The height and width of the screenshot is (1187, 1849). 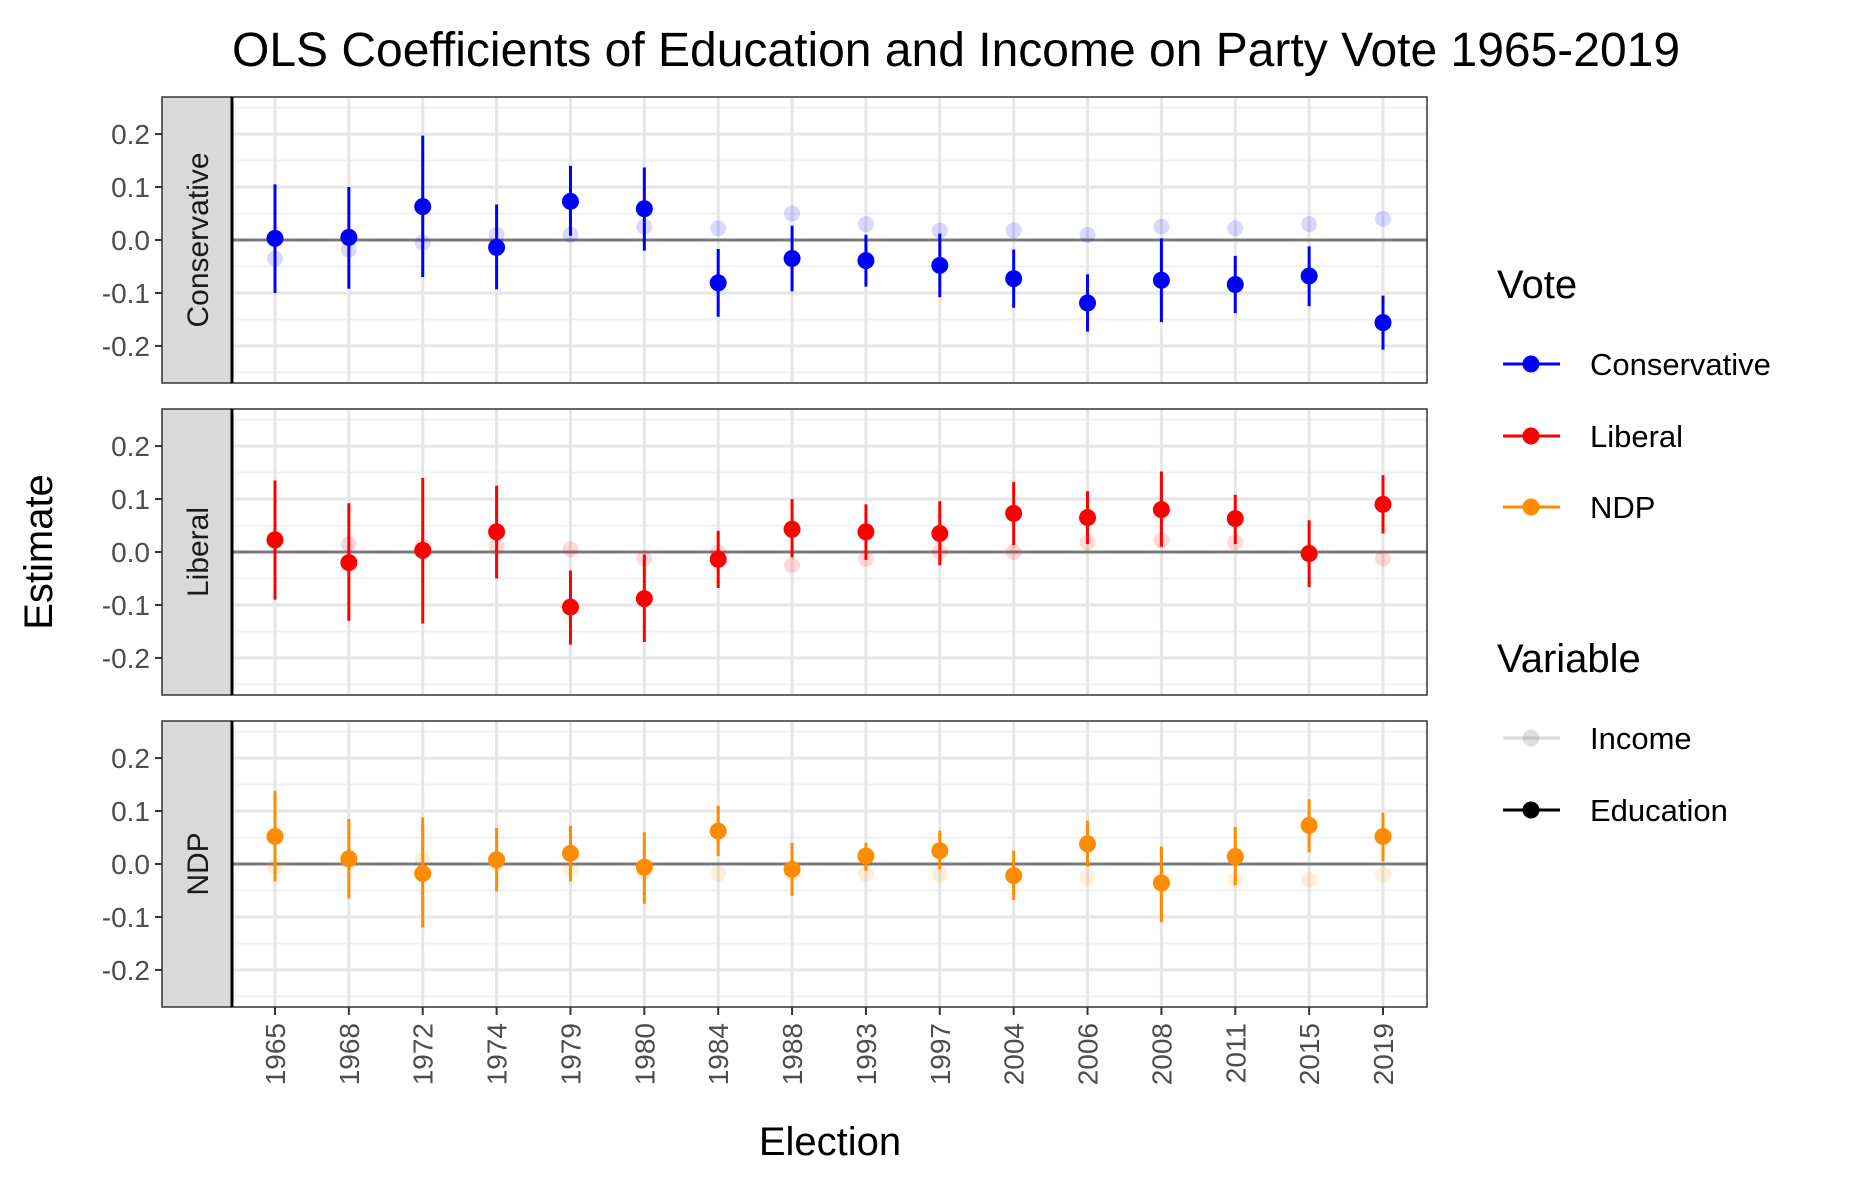 What do you see at coordinates (1235, 1053) in the screenshot?
I see `x-tick-label: 2011` at bounding box center [1235, 1053].